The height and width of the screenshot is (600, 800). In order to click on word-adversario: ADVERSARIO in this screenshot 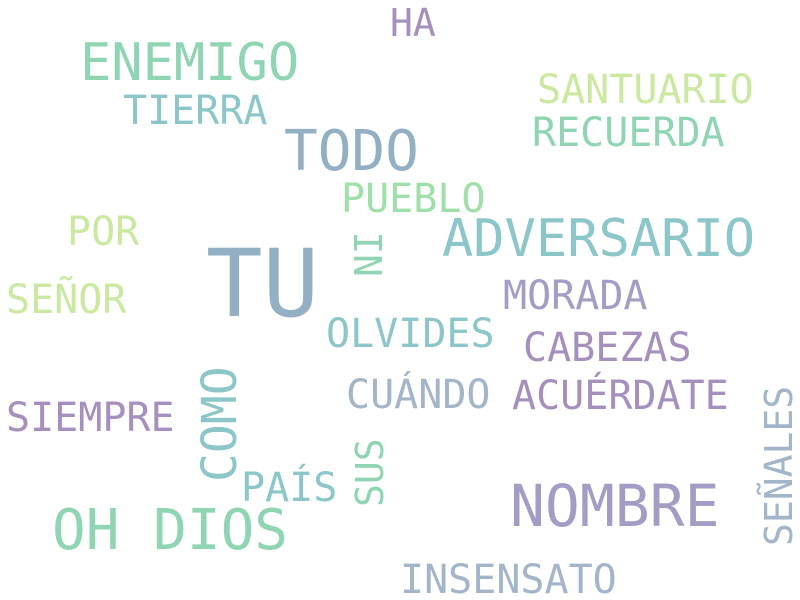, I will do `click(599, 239)`.